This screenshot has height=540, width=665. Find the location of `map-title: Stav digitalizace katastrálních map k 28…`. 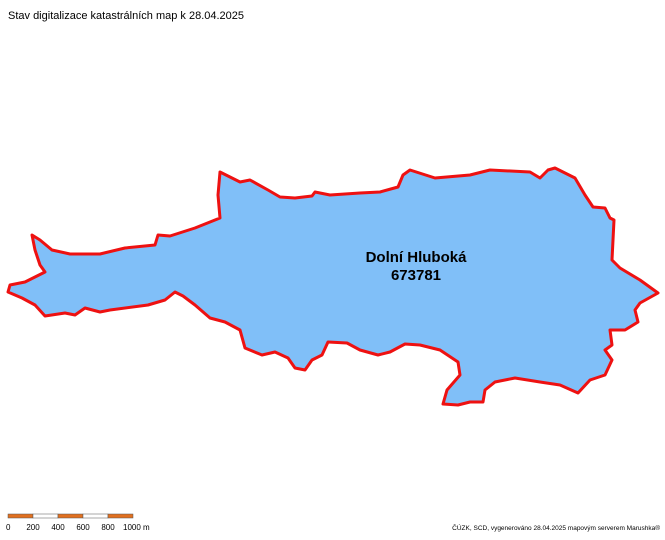

map-title: Stav digitalizace katastrálních map k 28… is located at coordinates (126, 16).